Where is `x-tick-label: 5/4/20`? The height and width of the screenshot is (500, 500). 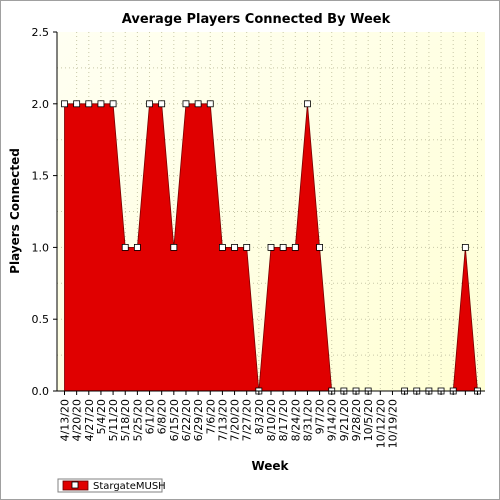
x-tick-label: 5/4/20 is located at coordinates (101, 416).